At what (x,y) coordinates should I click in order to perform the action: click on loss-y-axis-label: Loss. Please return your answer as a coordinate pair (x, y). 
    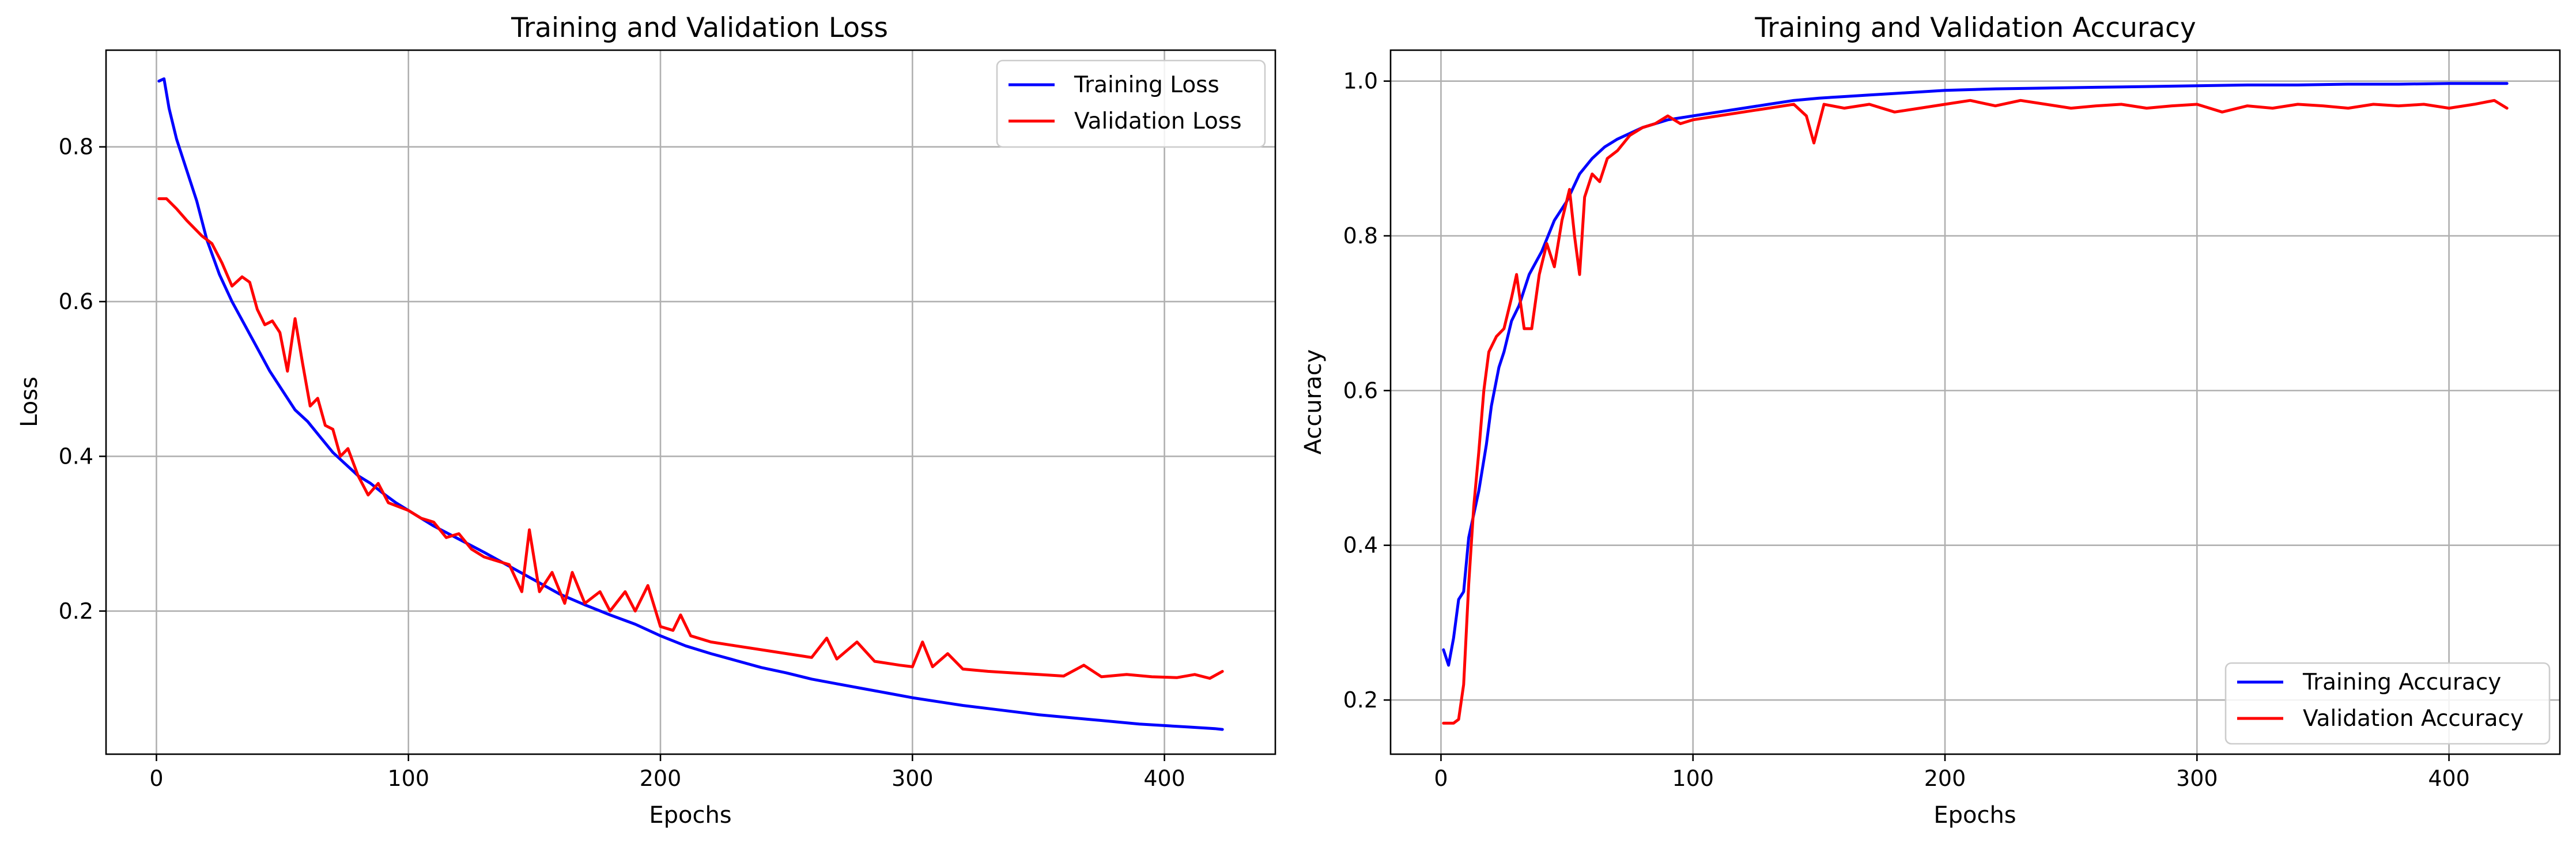
    Looking at the image, I should click on (29, 402).